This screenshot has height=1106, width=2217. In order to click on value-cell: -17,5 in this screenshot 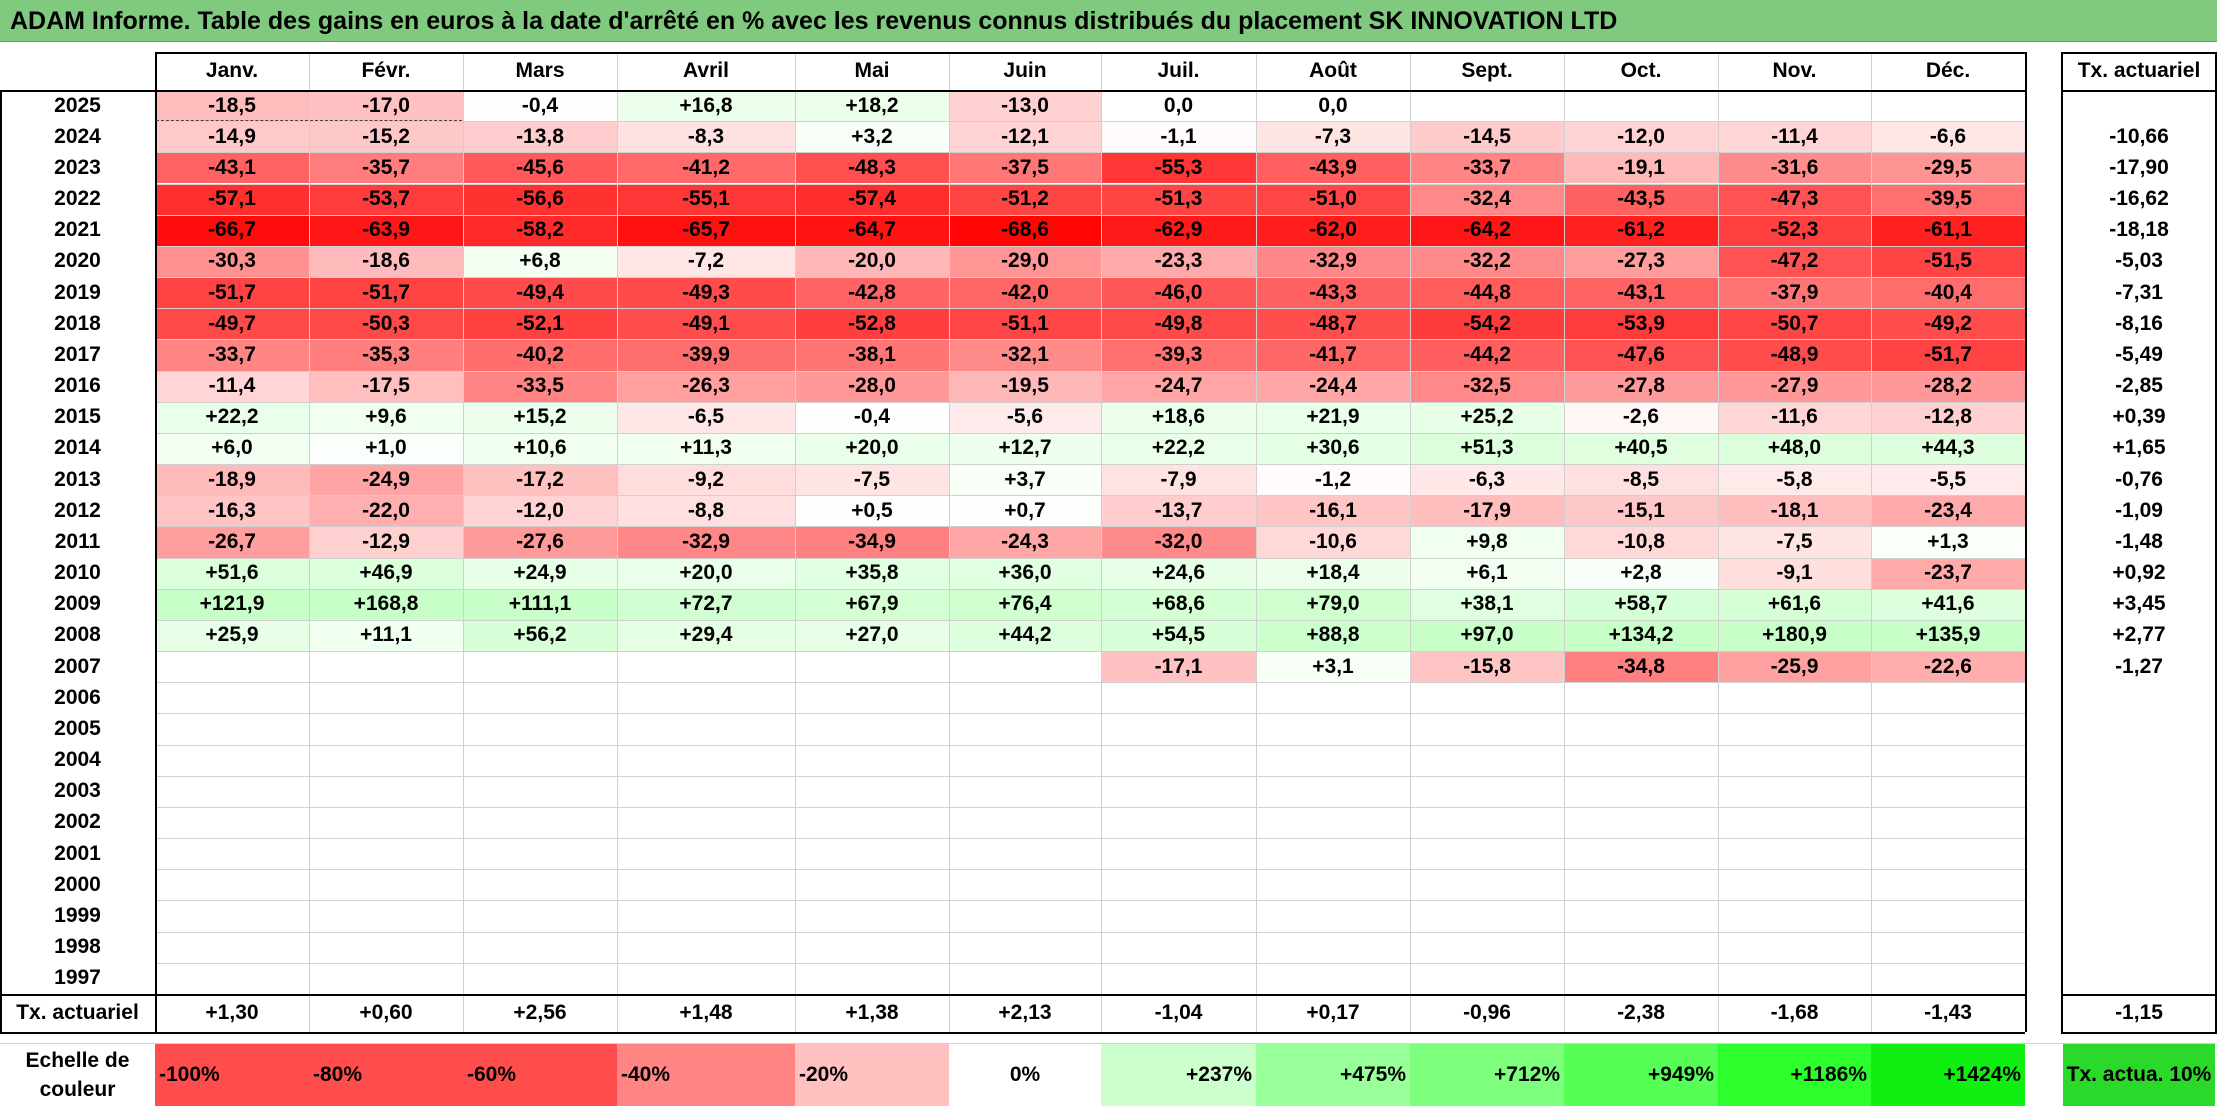, I will do `click(386, 386)`.